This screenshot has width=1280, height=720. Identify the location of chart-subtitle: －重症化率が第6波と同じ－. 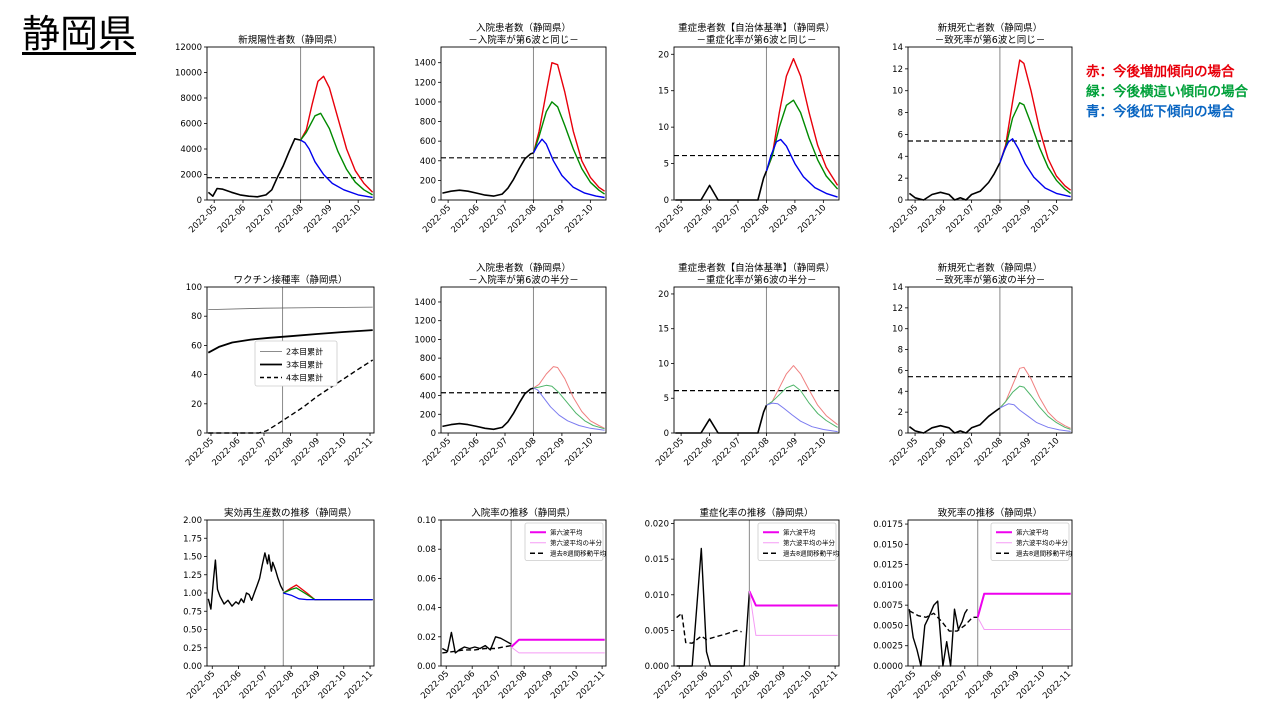
(756, 40).